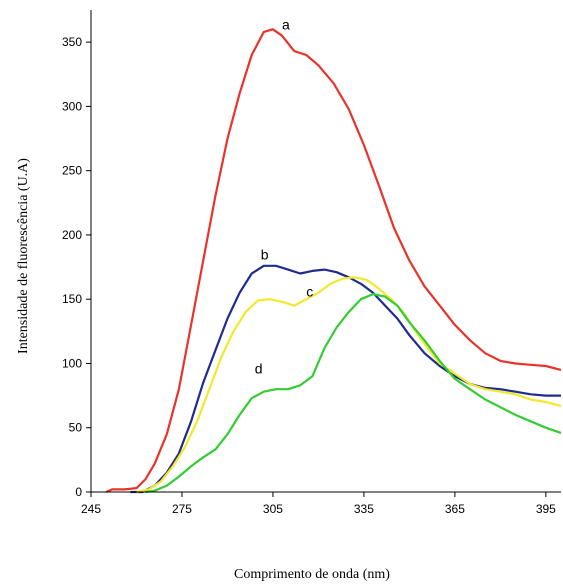  I want to click on y-tick-label: 200, so click(72, 235).